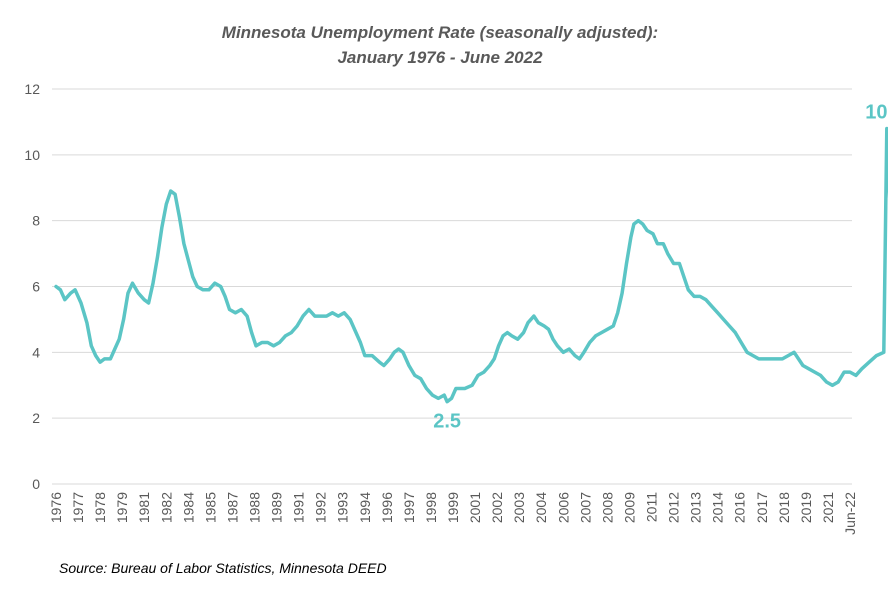  What do you see at coordinates (36, 287) in the screenshot?
I see `y-tick-label: 6` at bounding box center [36, 287].